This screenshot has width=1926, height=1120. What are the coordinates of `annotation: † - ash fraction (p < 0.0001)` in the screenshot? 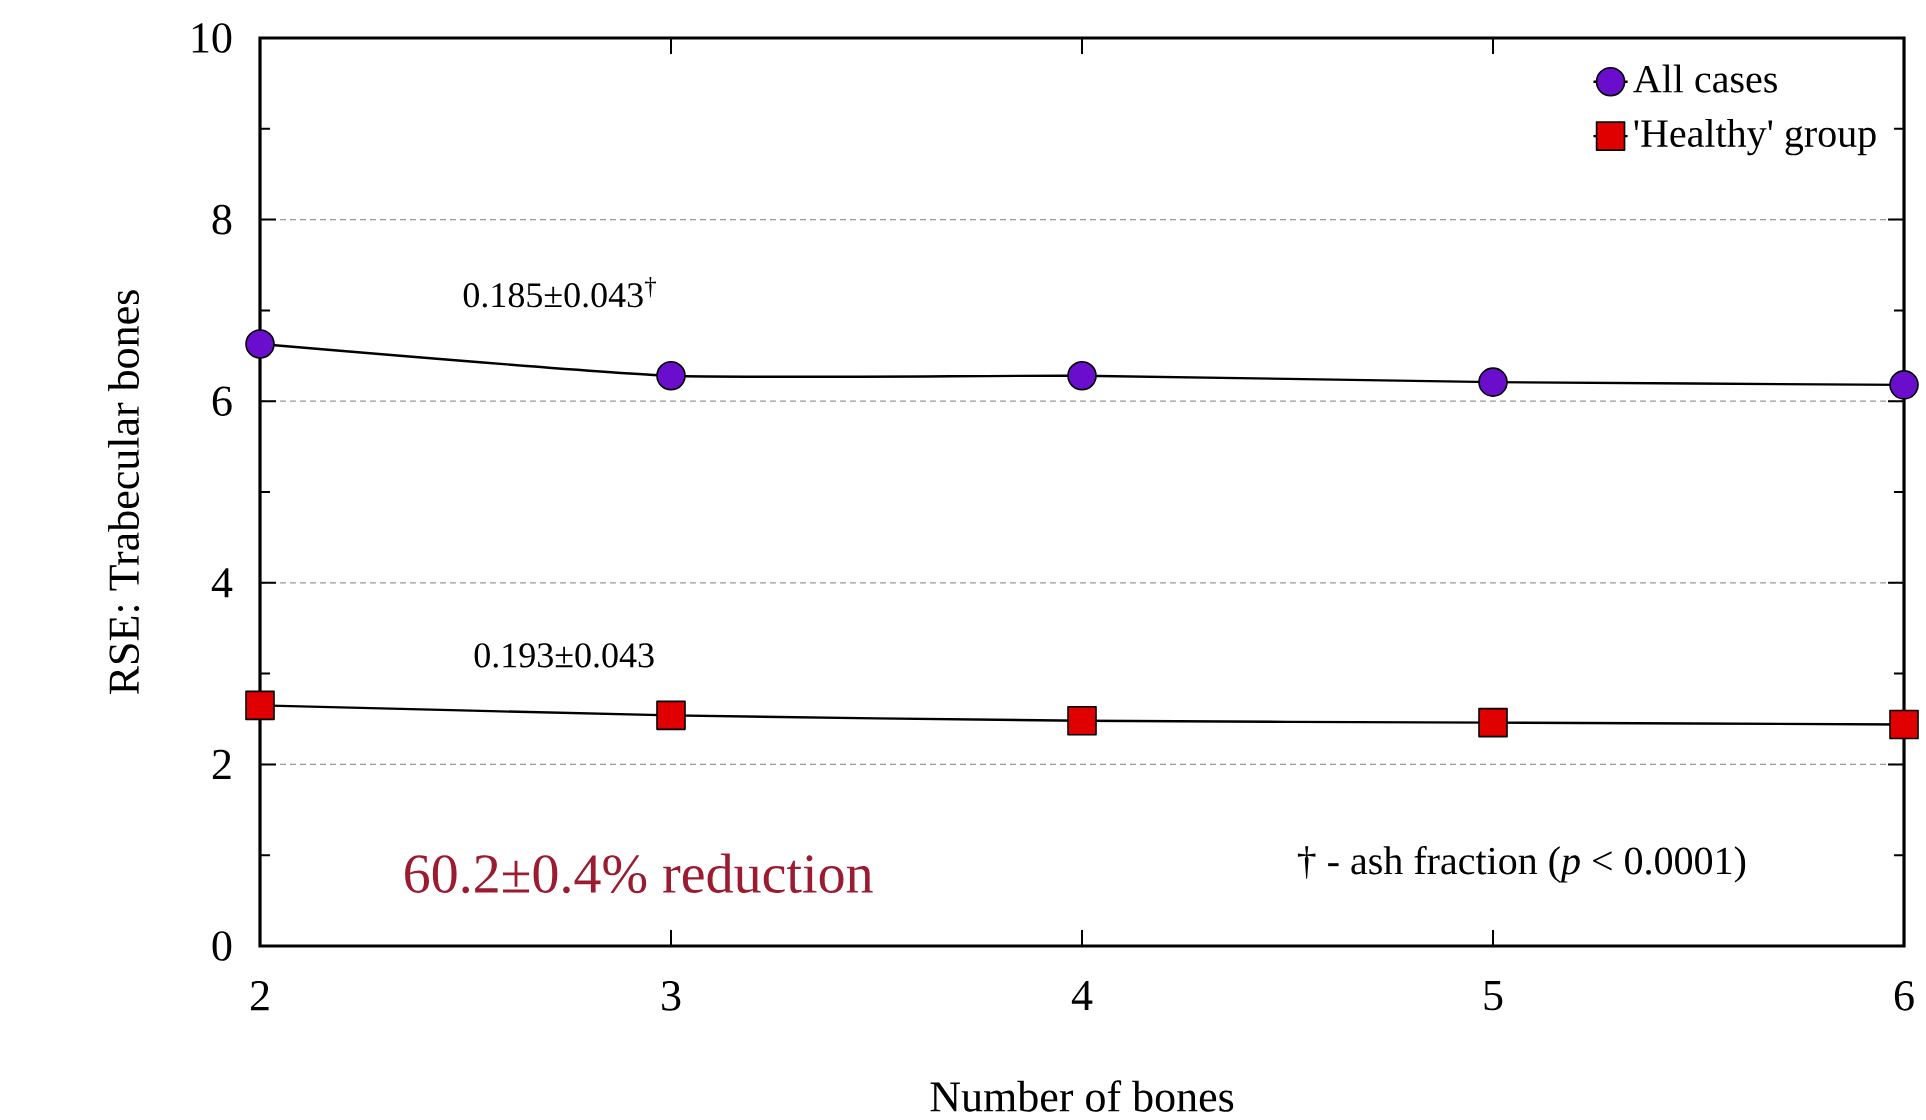 It's located at (1521, 864).